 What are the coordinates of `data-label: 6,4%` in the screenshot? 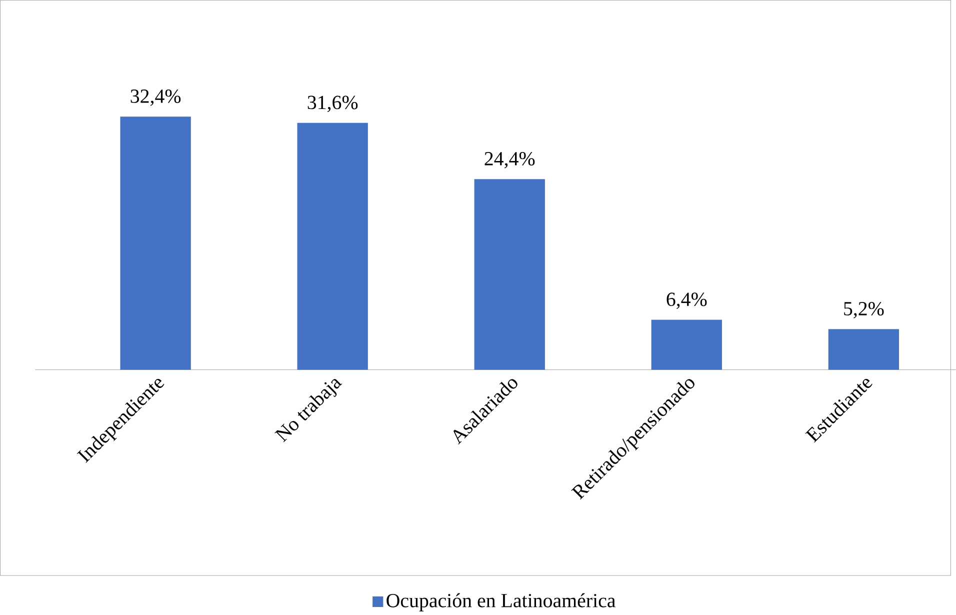 It's located at (686, 300).